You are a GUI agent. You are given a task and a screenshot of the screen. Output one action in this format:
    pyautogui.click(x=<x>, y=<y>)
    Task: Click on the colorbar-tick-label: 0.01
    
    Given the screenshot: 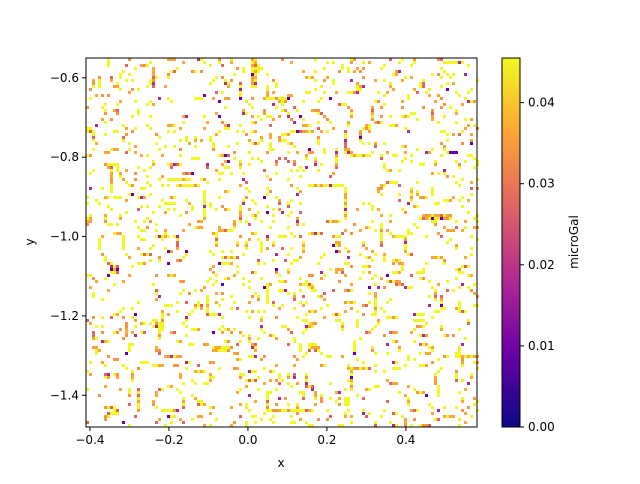 What is the action you would take?
    pyautogui.click(x=541, y=346)
    